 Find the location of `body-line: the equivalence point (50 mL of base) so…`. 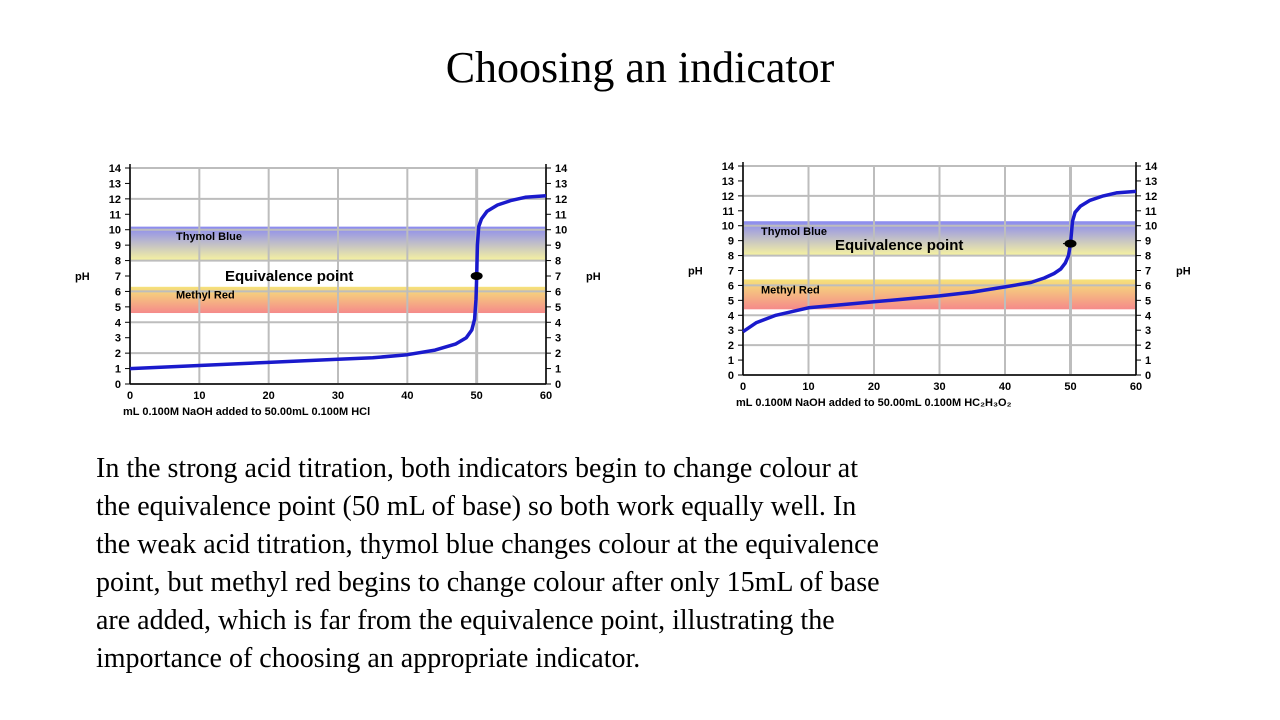

body-line: the equivalence point (50 mL of base) so… is located at coordinates (476, 506).